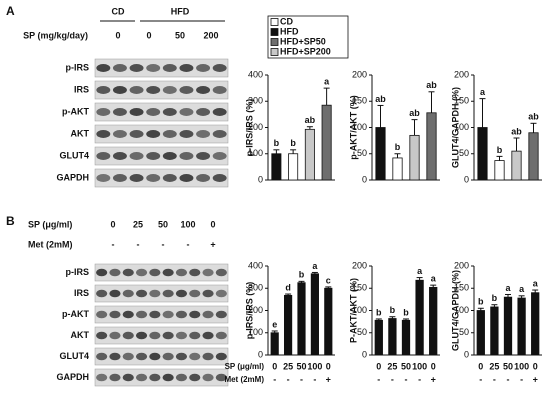 The width and height of the screenshot is (550, 401). What do you see at coordinates (50, 224) in the screenshot?
I see `dose-label: SP (μg/ml)` at bounding box center [50, 224].